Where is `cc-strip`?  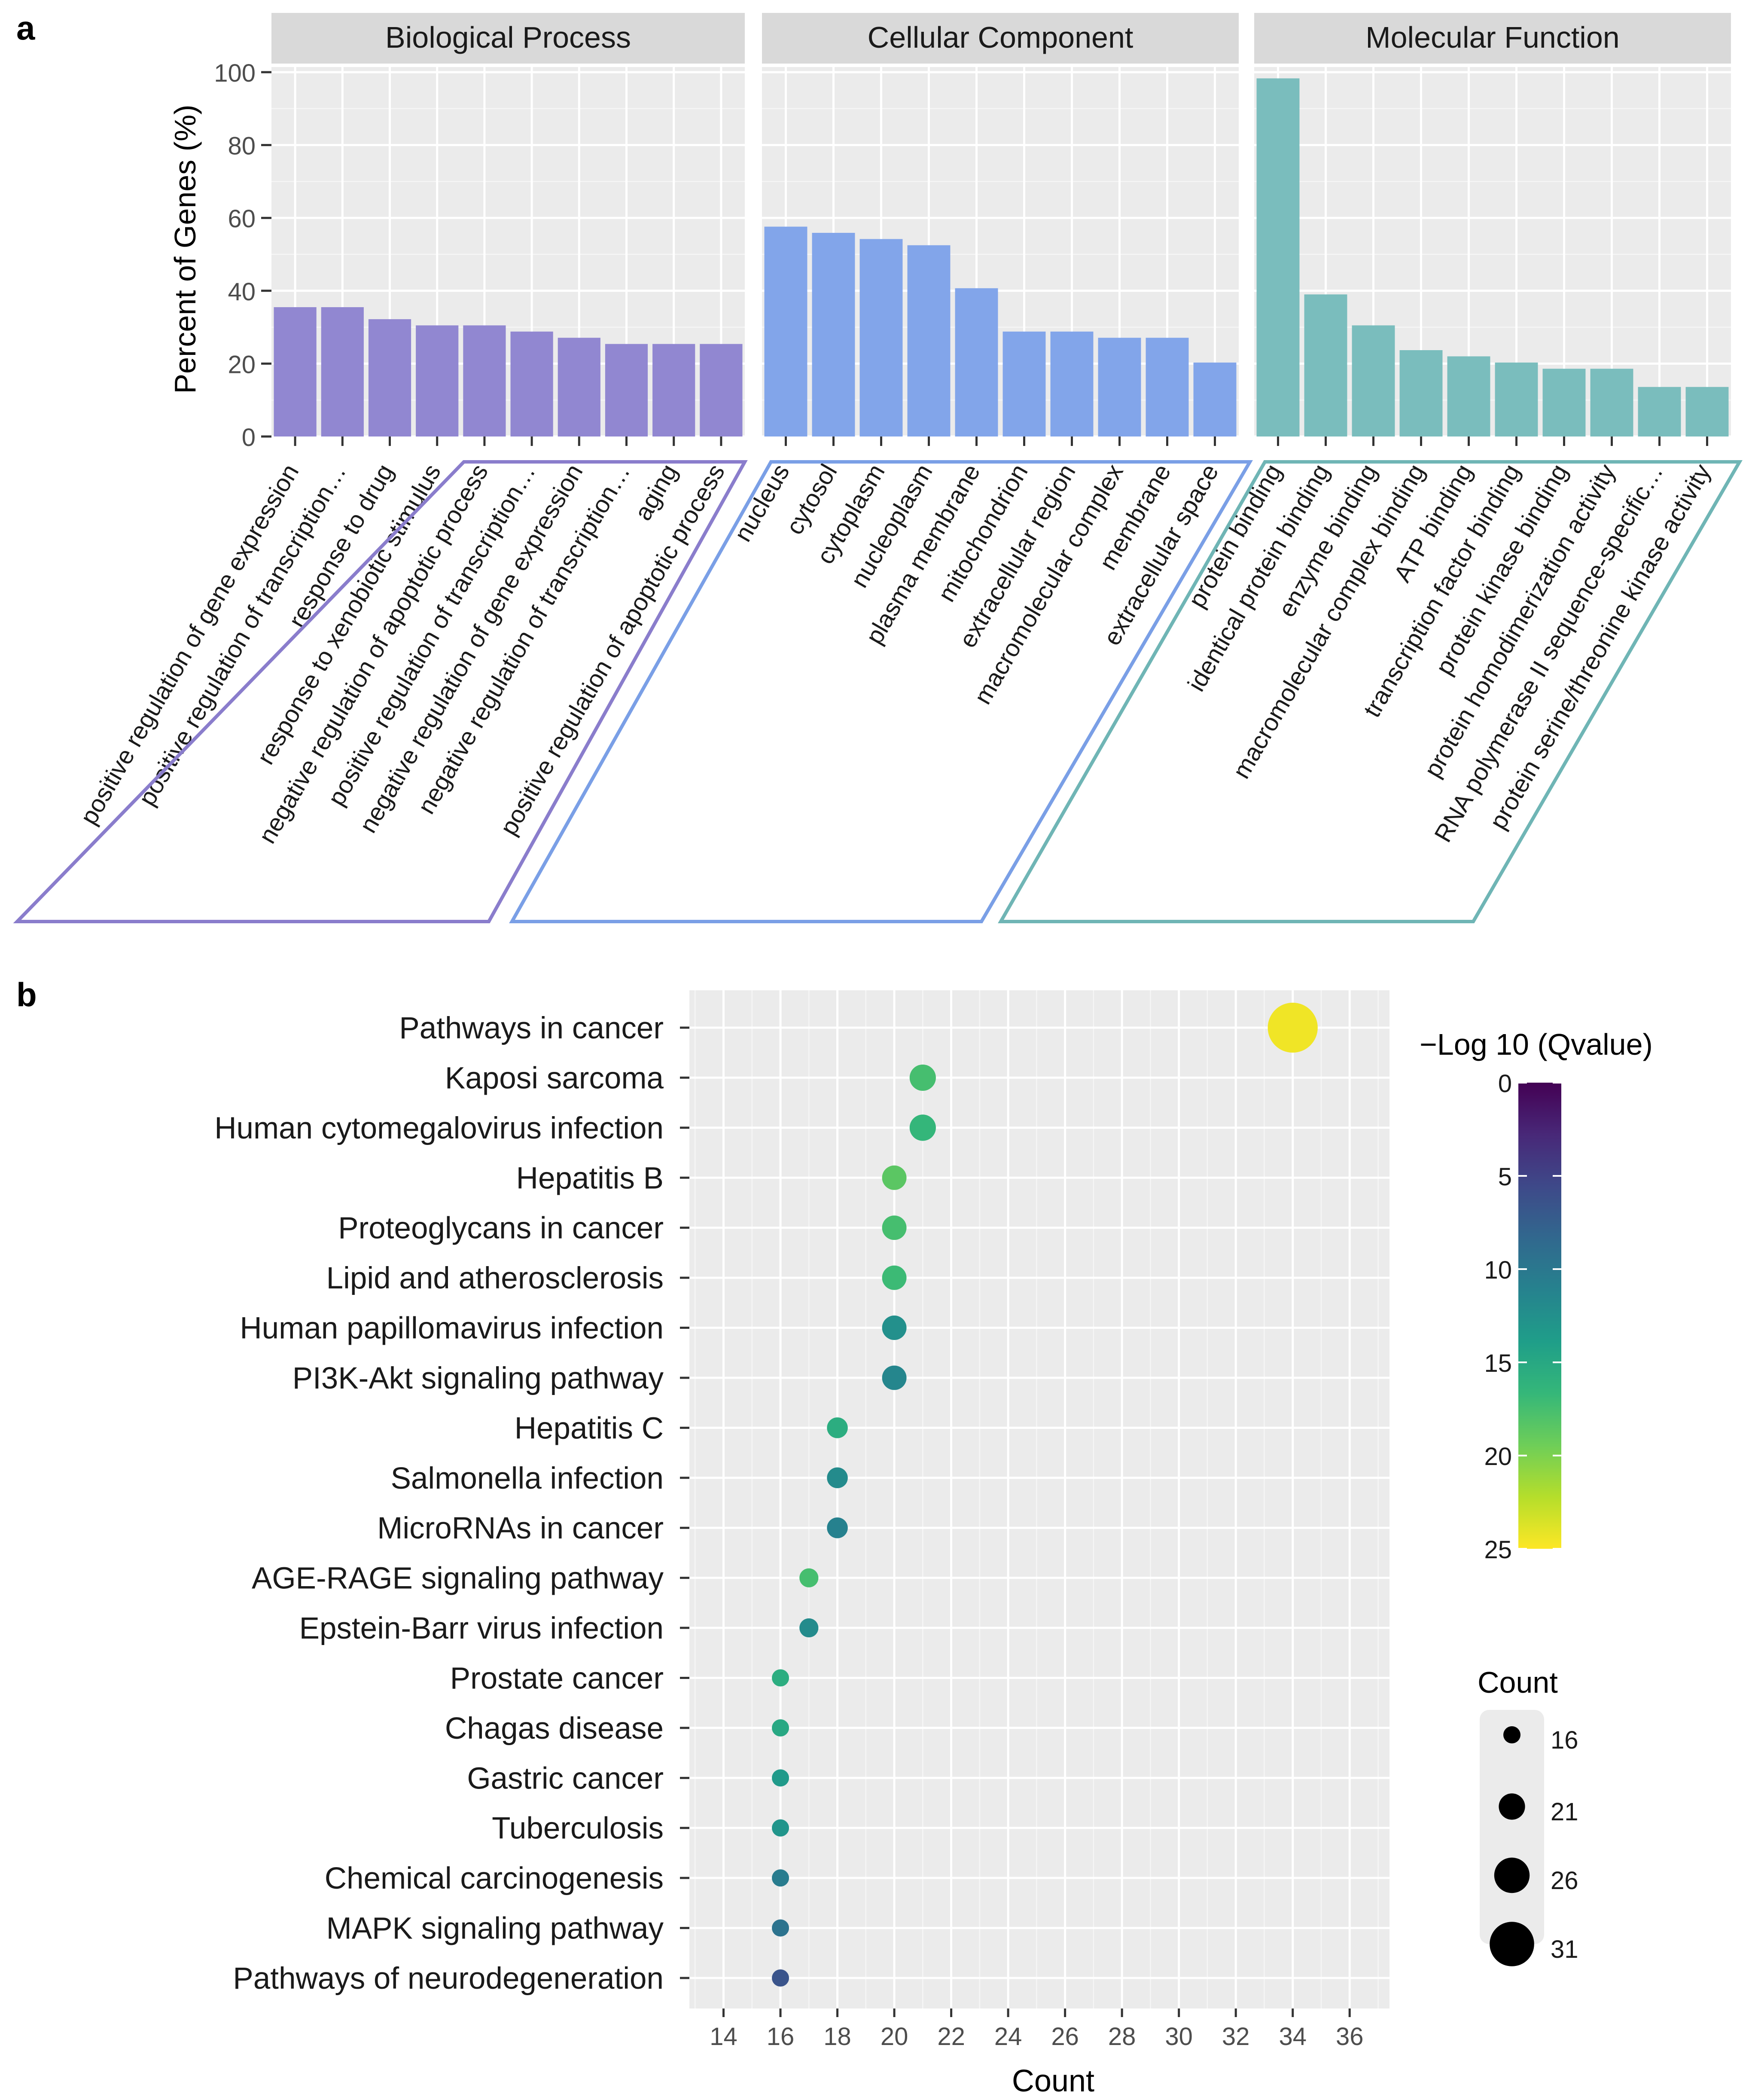
cc-strip is located at coordinates (1000, 38).